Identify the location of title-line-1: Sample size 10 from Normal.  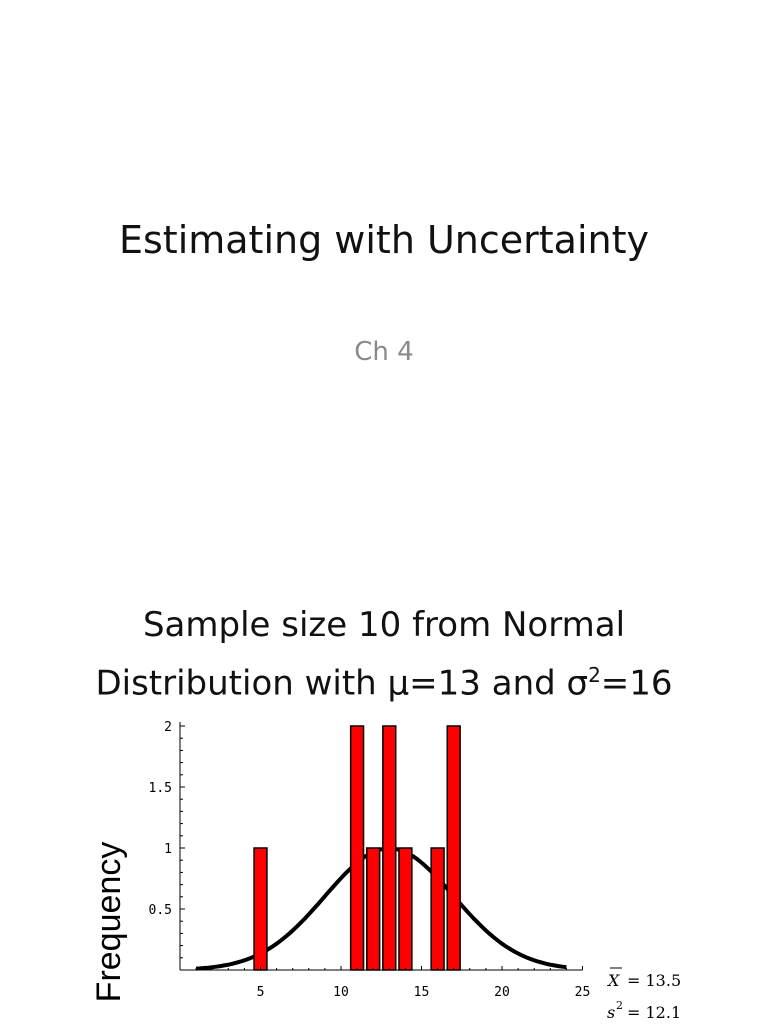
(384, 625).